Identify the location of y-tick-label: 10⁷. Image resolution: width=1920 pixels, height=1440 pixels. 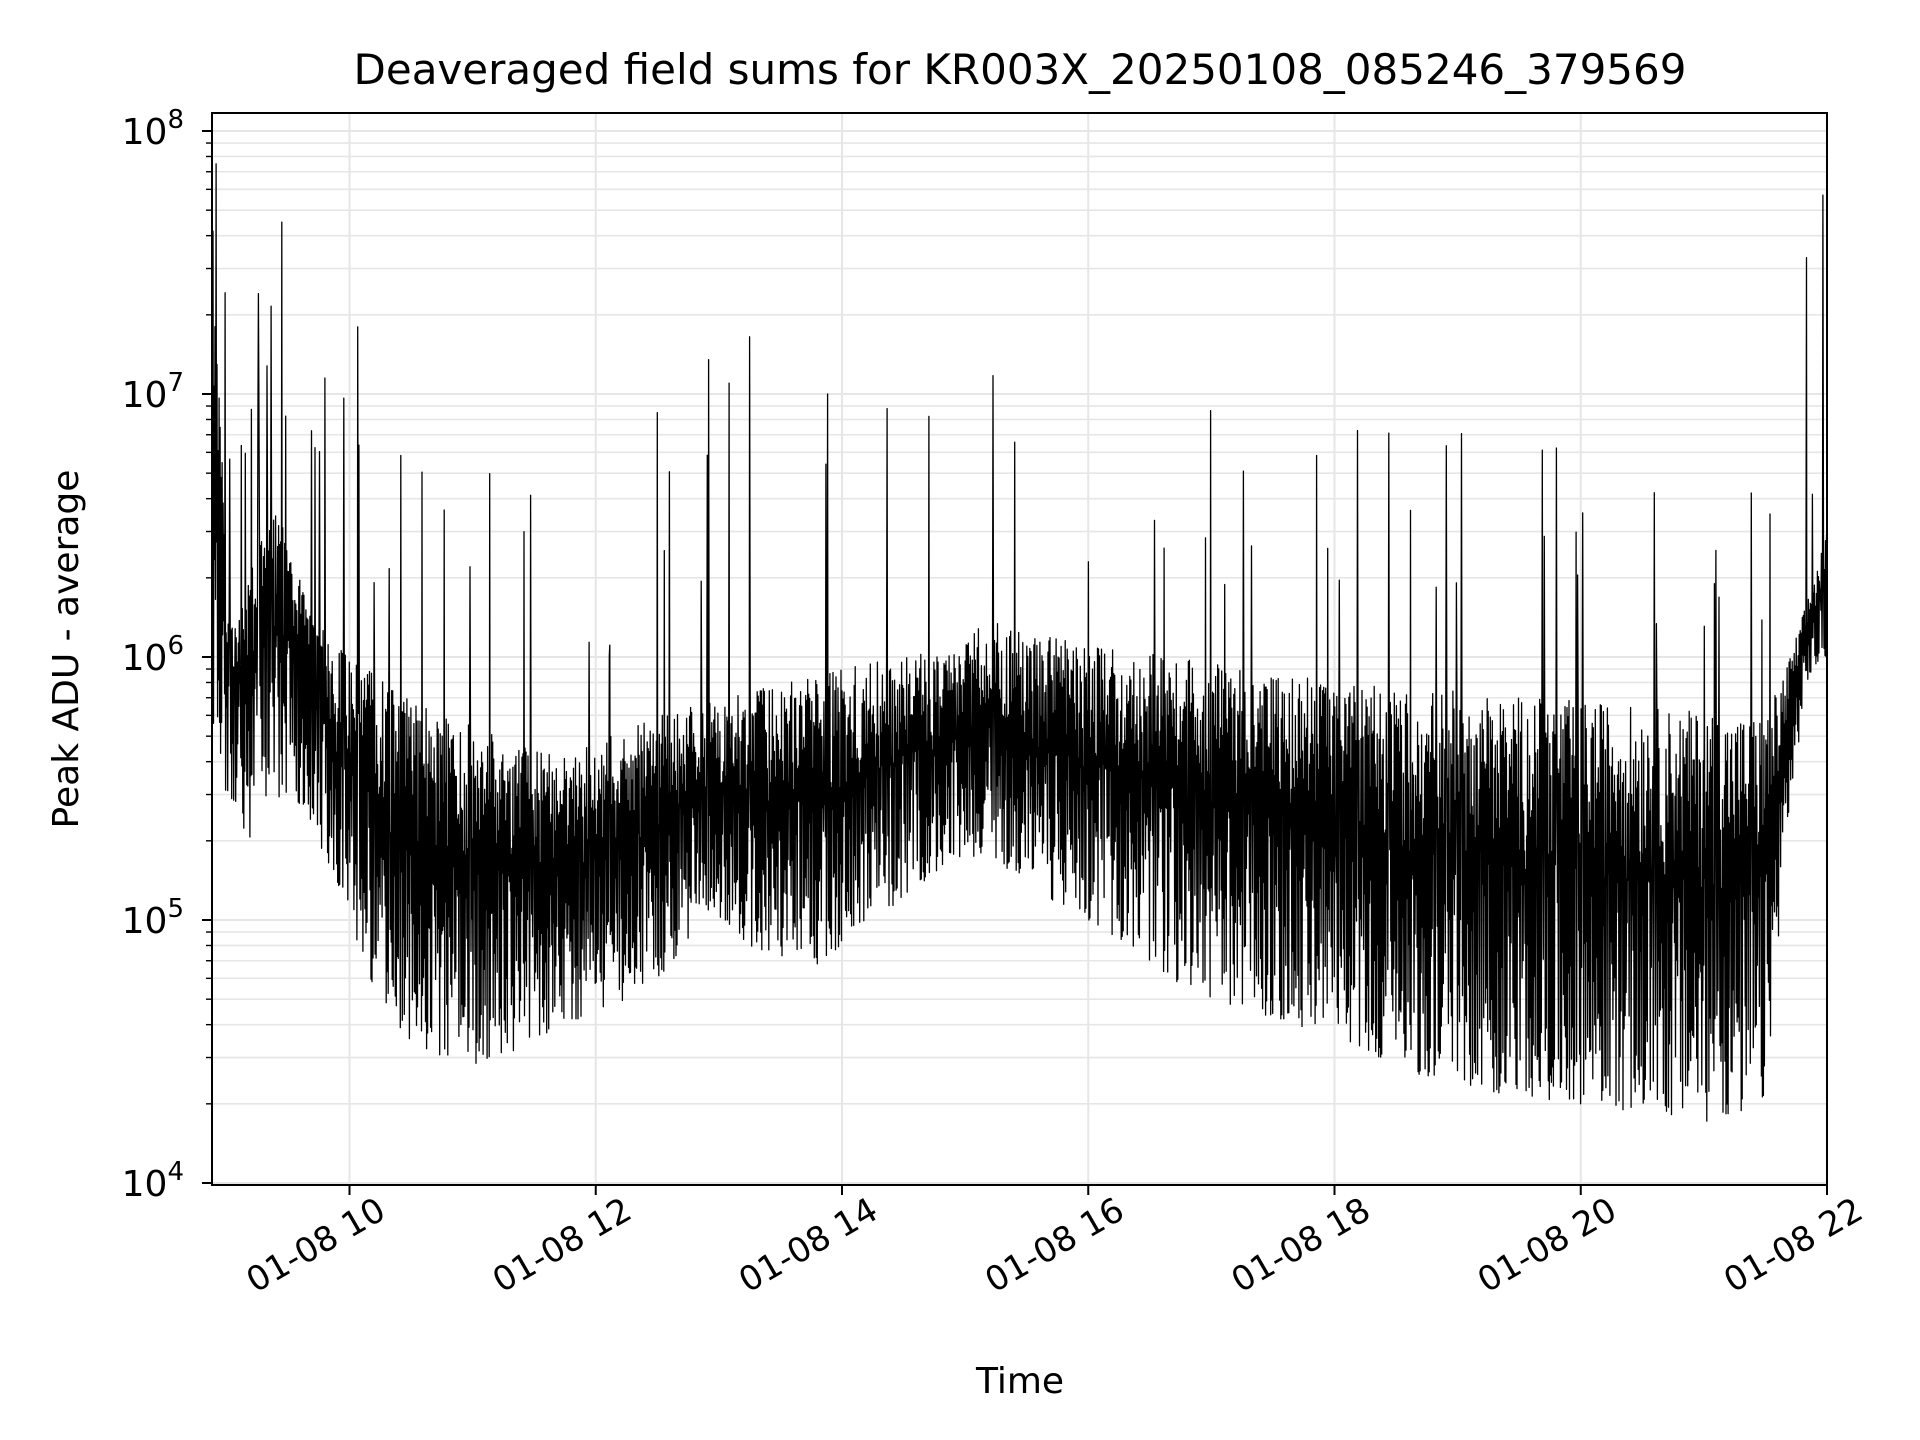
(153, 392).